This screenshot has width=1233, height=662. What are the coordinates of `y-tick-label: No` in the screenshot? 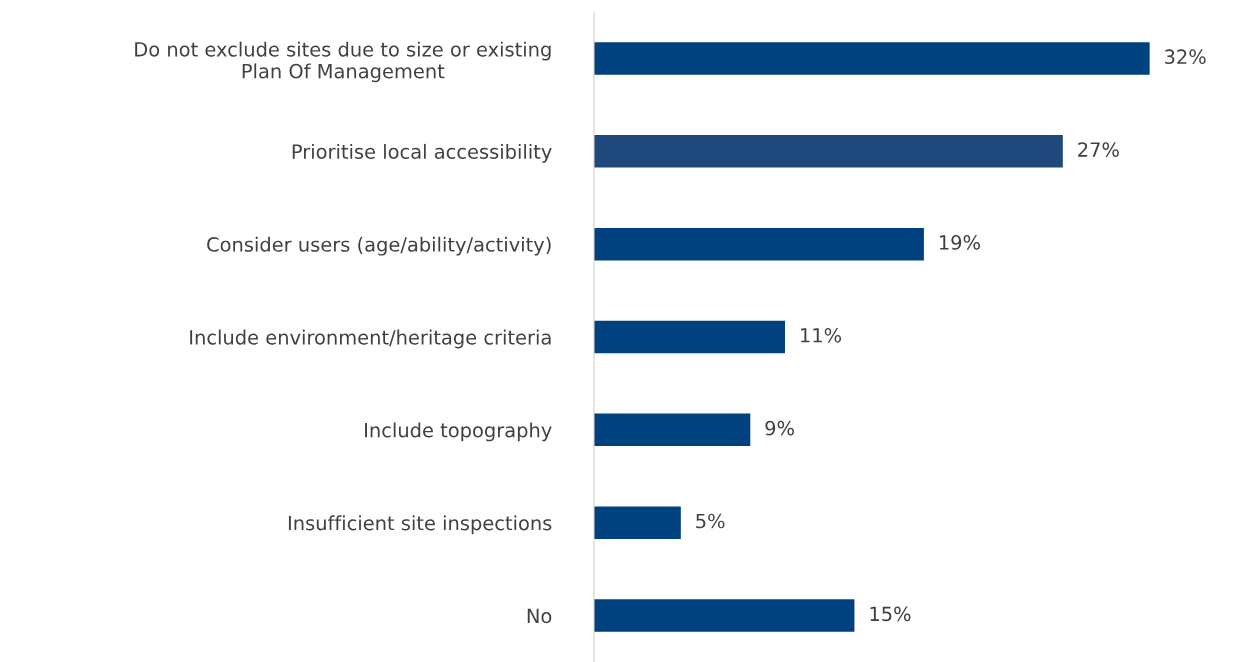 It's located at (539, 616).